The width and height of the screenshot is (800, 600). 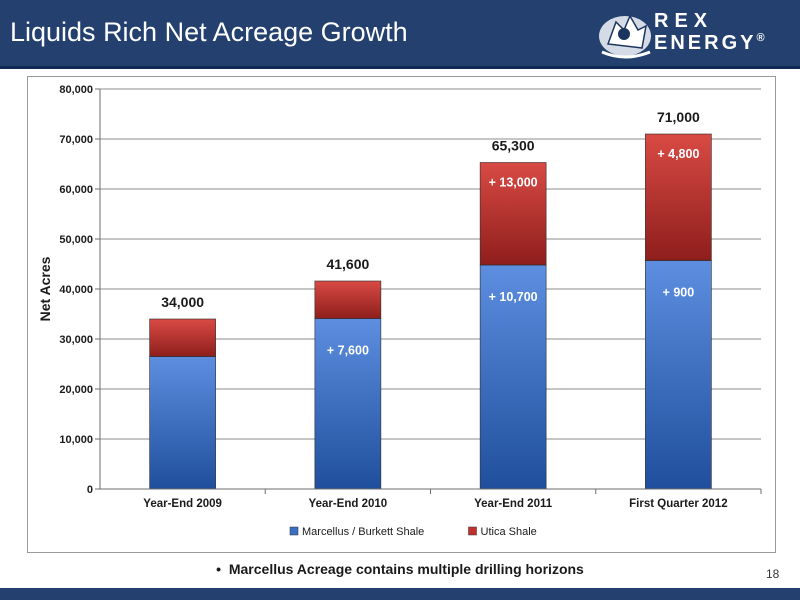 What do you see at coordinates (773, 574) in the screenshot?
I see `page-number: 18` at bounding box center [773, 574].